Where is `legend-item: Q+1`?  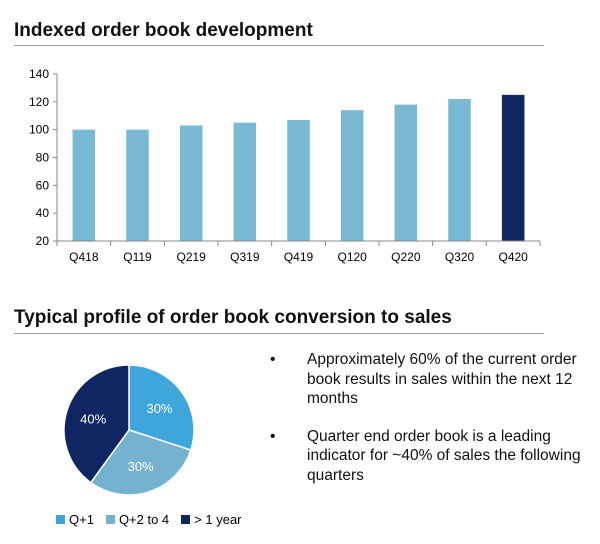 legend-item: Q+1 is located at coordinates (75, 519).